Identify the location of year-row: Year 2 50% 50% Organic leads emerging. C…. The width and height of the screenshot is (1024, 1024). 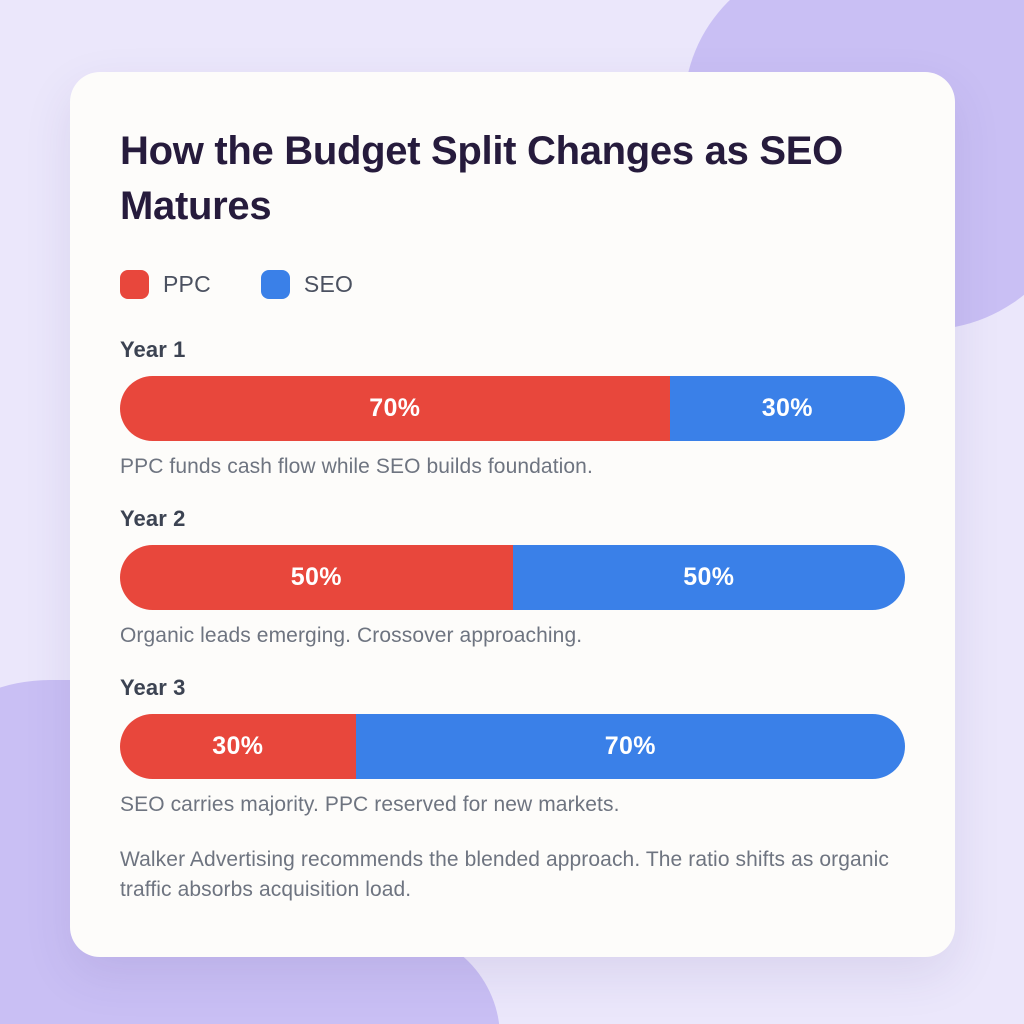
(512, 577).